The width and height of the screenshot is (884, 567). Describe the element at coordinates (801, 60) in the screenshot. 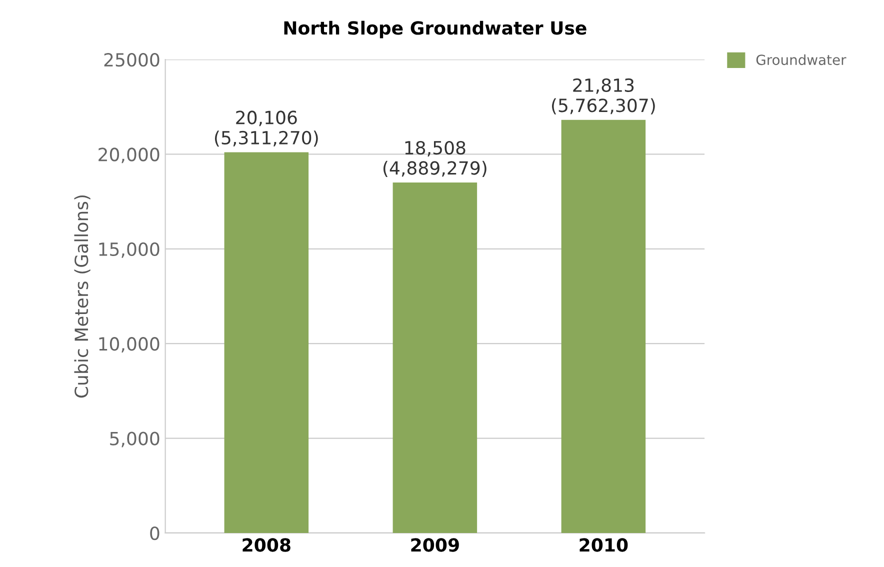

I see `legend-label: Groundwater` at that location.